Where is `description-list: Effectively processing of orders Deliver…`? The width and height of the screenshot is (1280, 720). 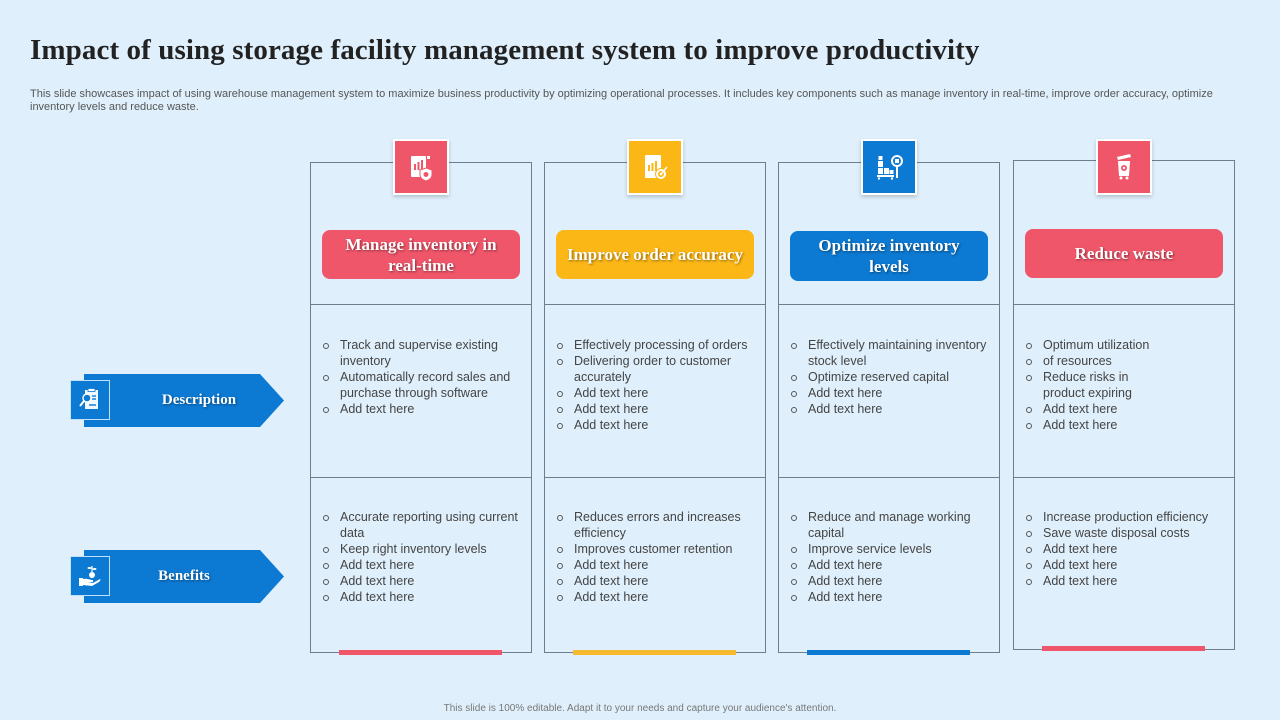 description-list: Effectively processing of orders Deliver… is located at coordinates (658, 385).